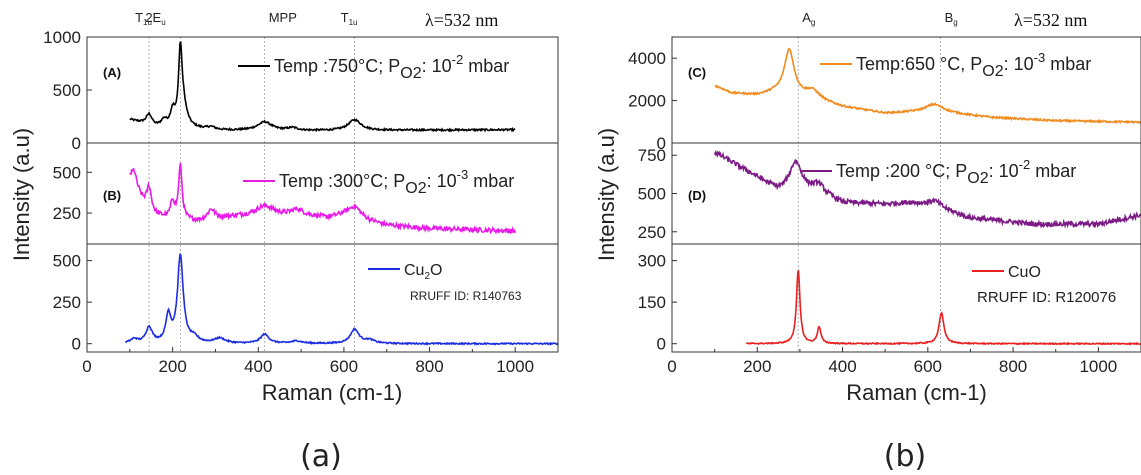 This screenshot has width=1141, height=475. What do you see at coordinates (647, 58) in the screenshot?
I see `y-tick-label: 4000` at bounding box center [647, 58].